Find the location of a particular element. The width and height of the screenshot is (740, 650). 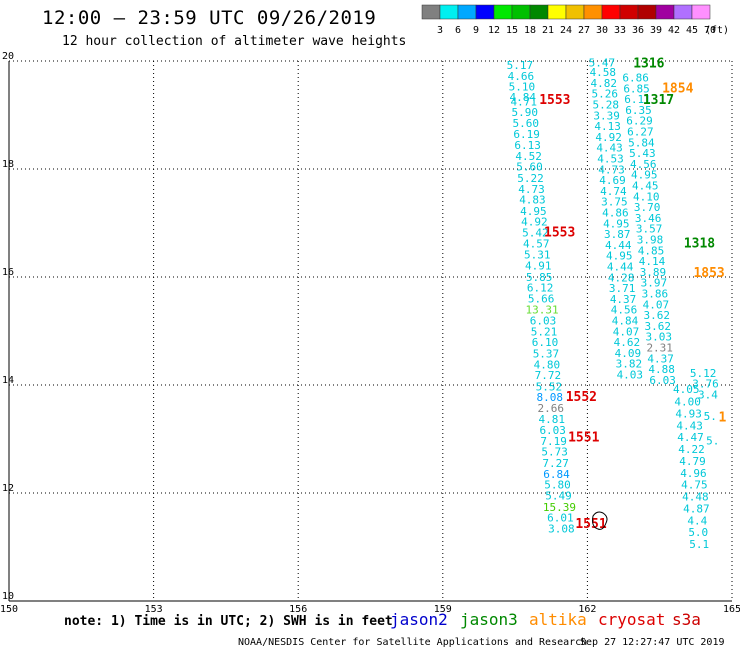

wave-height-label: 4.82 is located at coordinates (604, 83).